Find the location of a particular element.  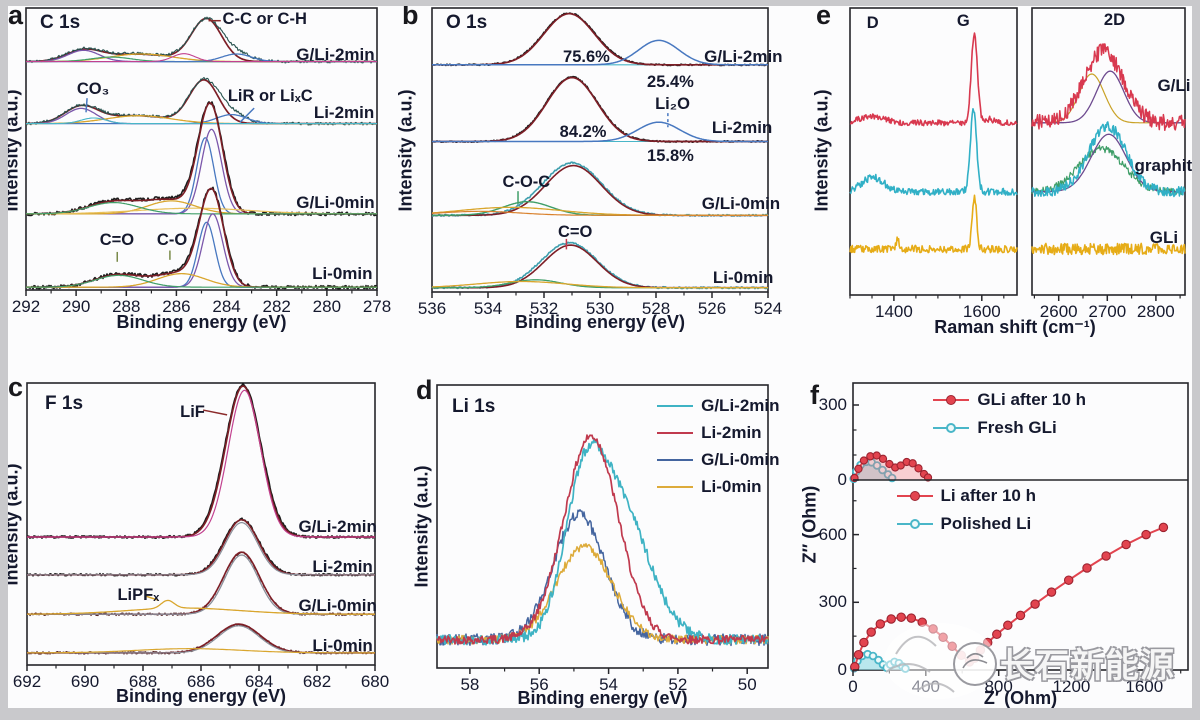

x-tick-label: 280 is located at coordinates (327, 306).